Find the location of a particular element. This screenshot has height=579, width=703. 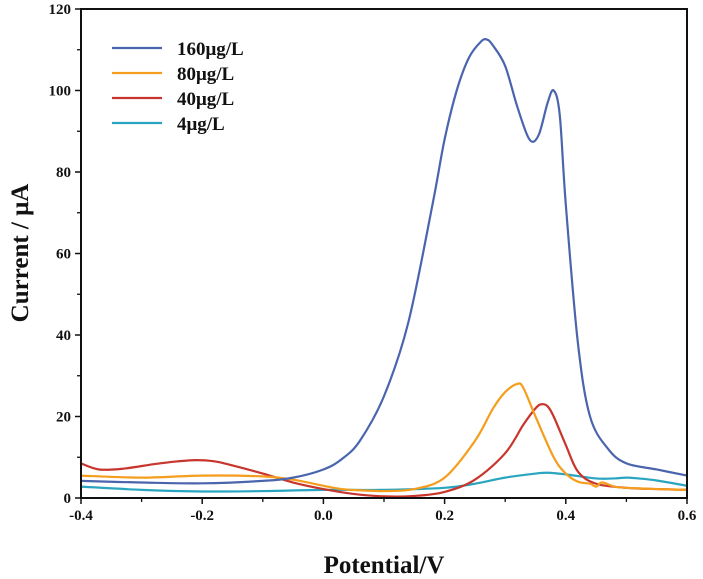

y-tick-label: 40 is located at coordinates (63, 336).